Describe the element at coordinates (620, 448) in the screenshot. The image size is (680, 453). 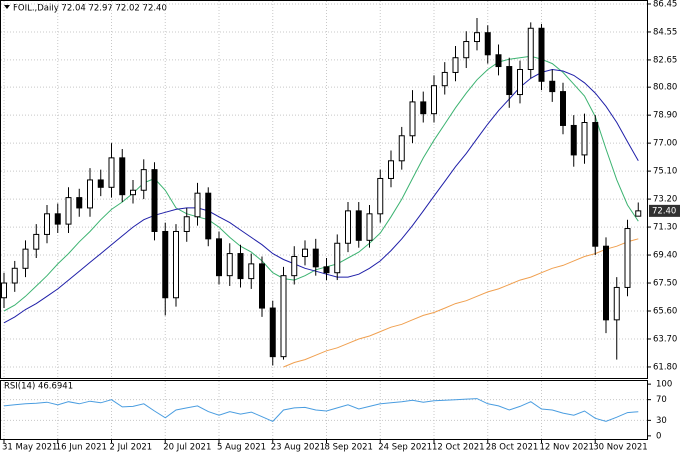
I see `x-tick-label: 30 Nov 2021` at that location.